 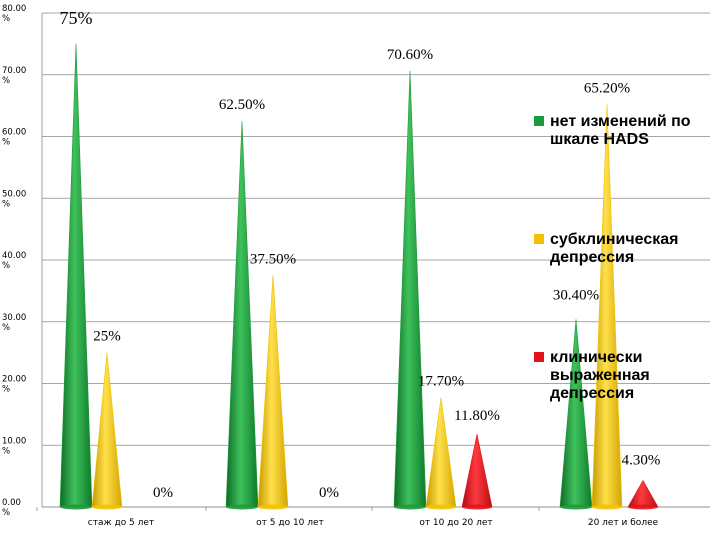 I want to click on y-tick-label: 80.00, so click(x=14, y=9).